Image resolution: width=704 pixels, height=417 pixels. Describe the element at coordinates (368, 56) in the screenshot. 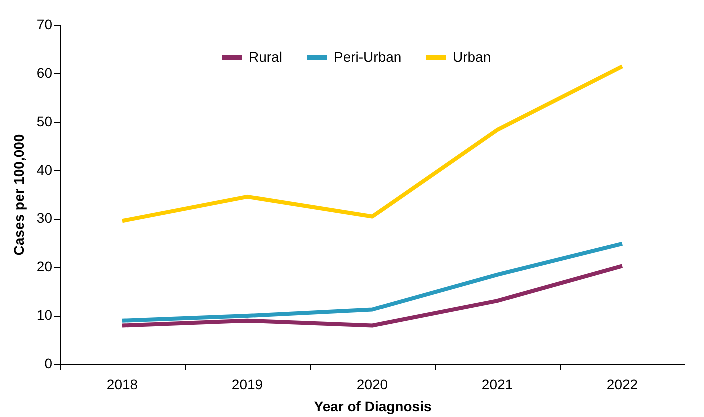

I see `legend-label: Peri-Urban` at that location.